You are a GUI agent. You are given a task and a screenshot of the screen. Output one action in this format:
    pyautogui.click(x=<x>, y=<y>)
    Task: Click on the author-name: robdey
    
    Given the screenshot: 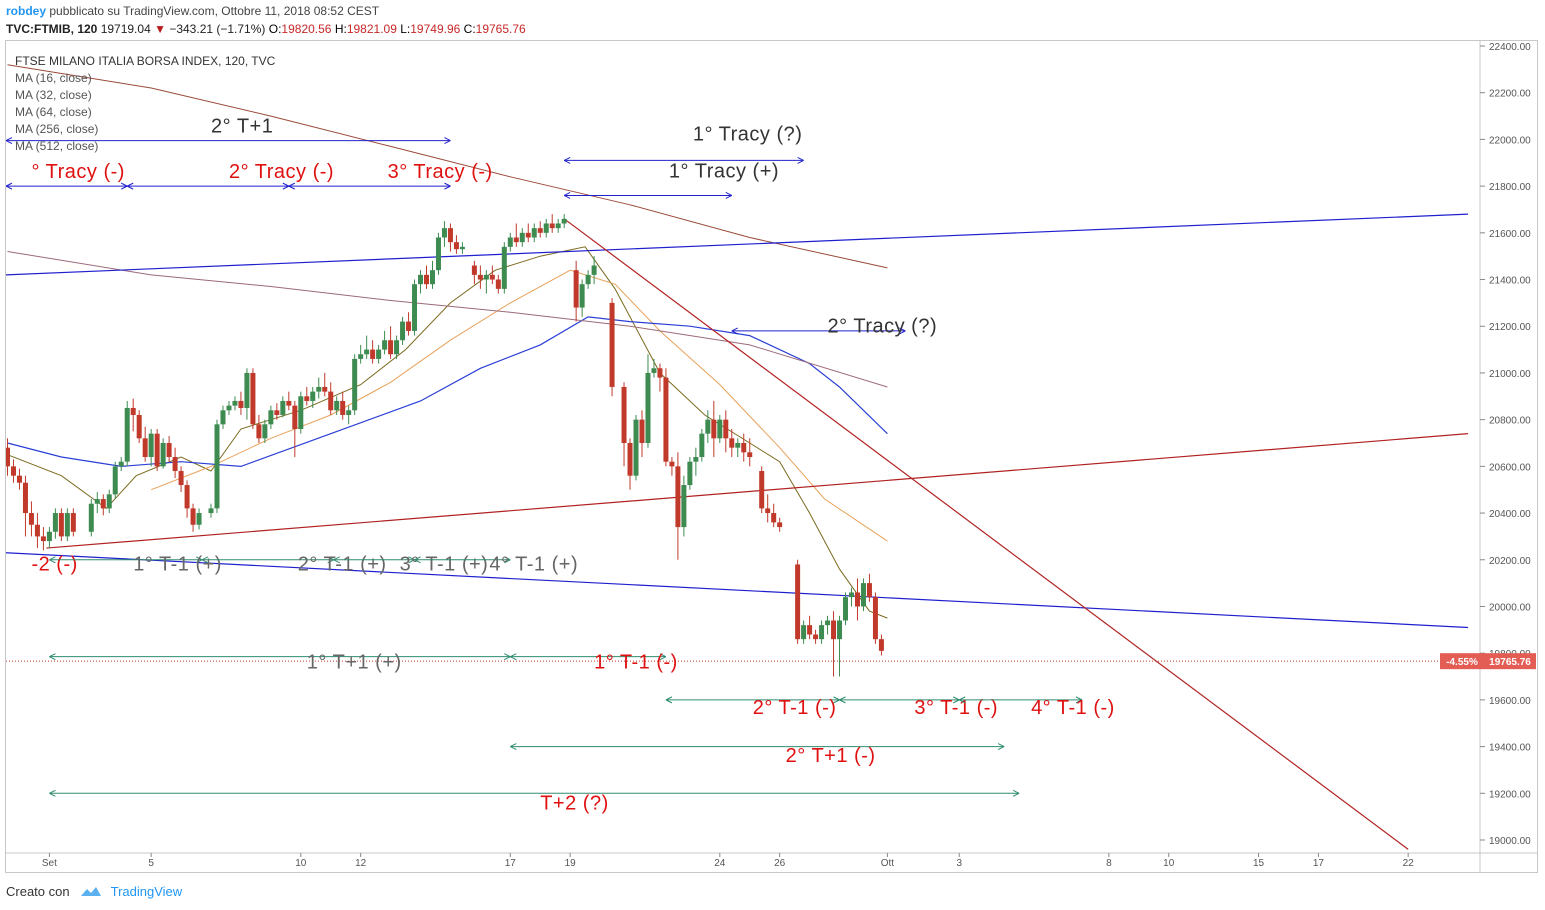 What is the action you would take?
    pyautogui.click(x=26, y=11)
    